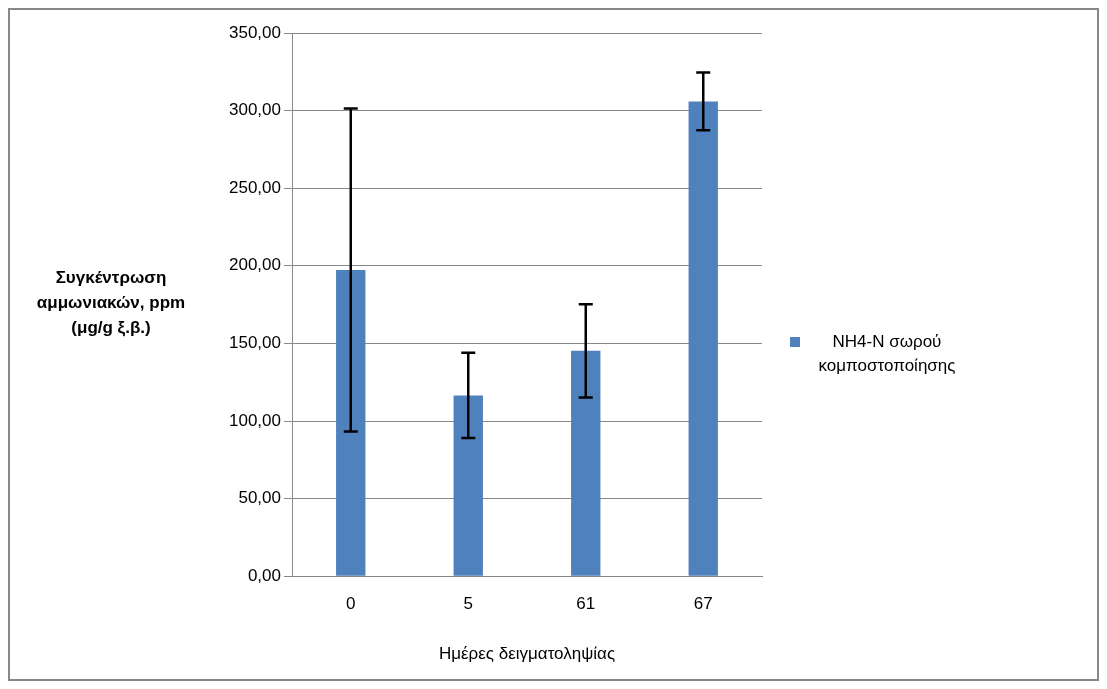 The width and height of the screenshot is (1107, 689). What do you see at coordinates (264, 575) in the screenshot?
I see `y-tick-label: 0,00` at bounding box center [264, 575].